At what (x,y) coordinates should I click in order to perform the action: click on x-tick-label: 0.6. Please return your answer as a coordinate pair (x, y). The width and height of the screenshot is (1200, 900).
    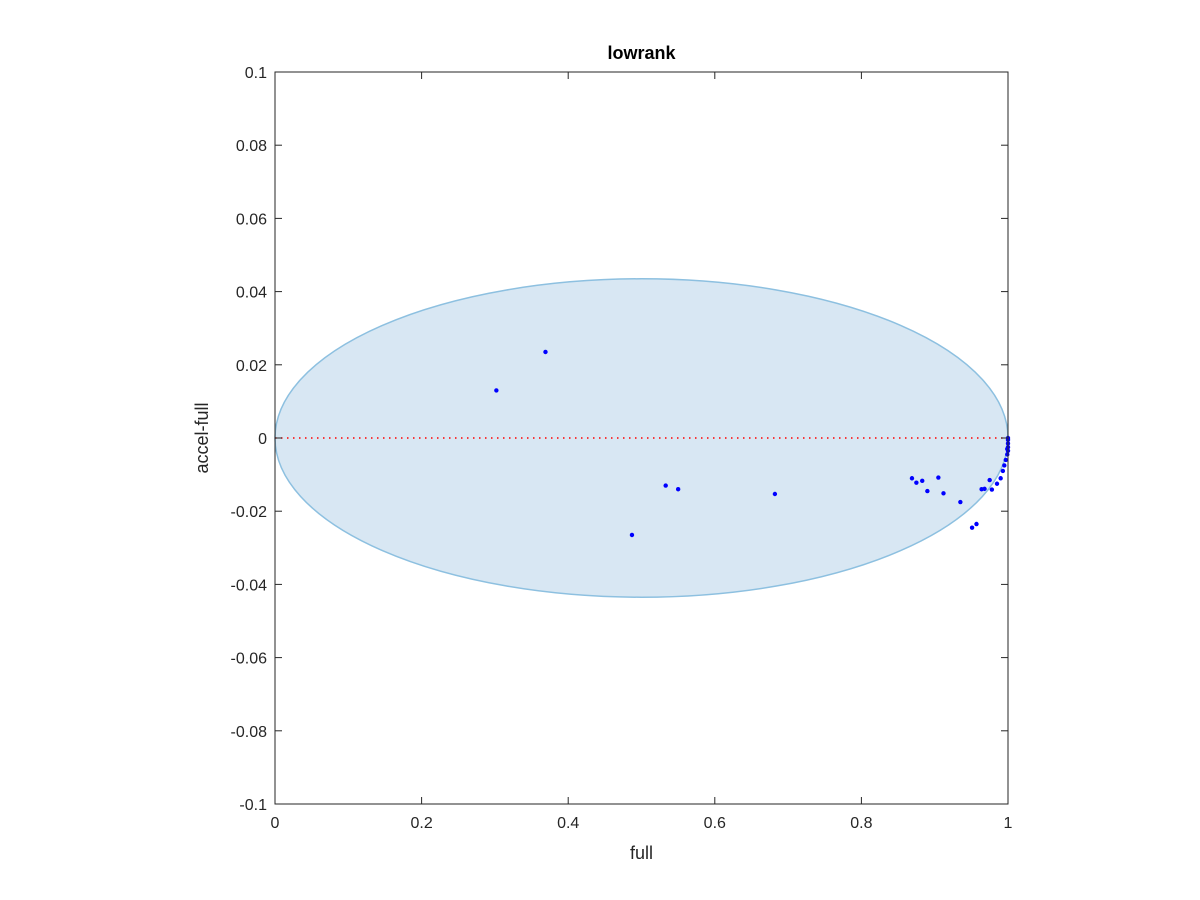
    Looking at the image, I should click on (715, 823).